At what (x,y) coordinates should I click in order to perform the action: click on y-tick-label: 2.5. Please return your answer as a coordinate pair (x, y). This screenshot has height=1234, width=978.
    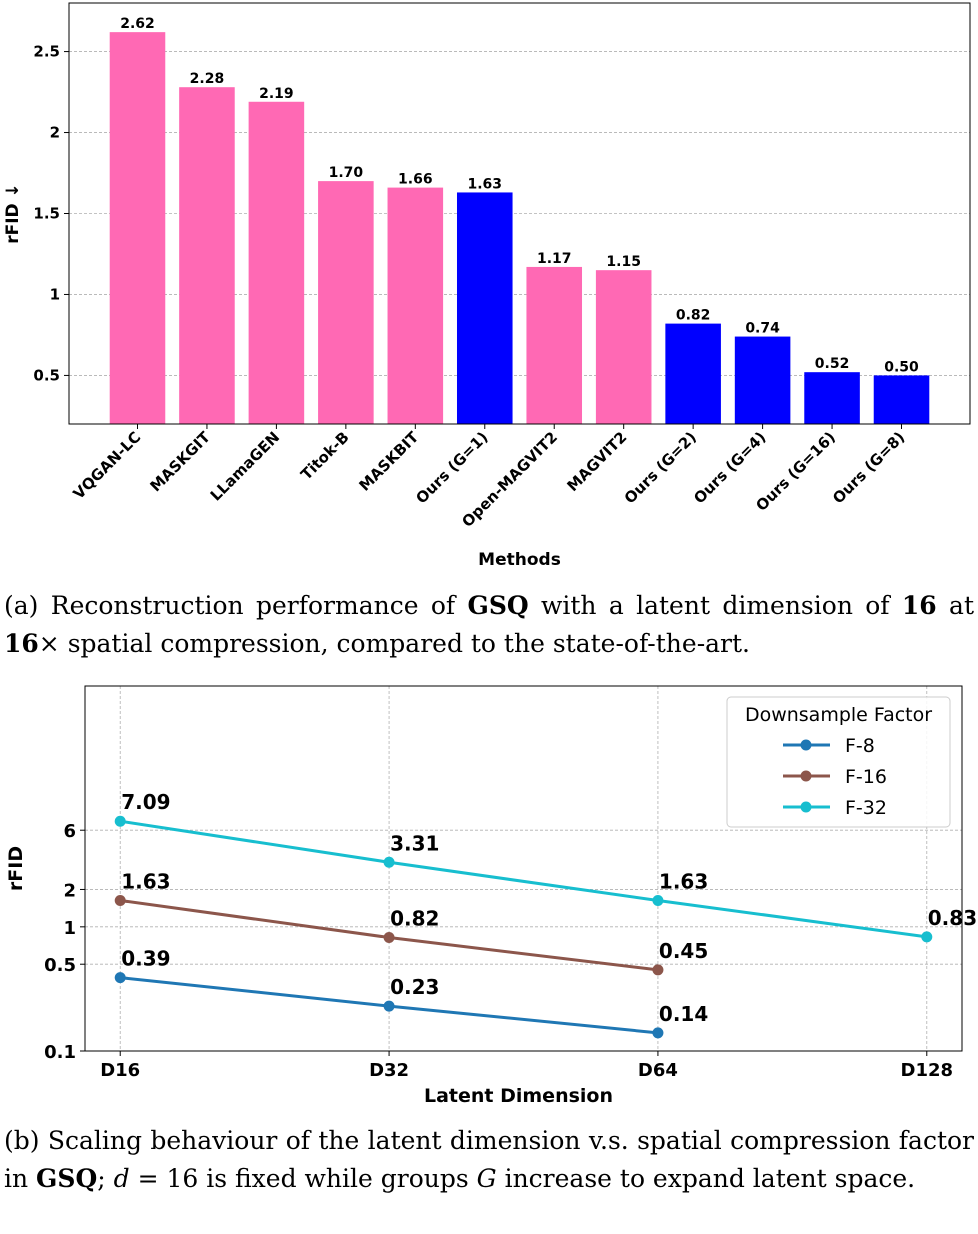
    Looking at the image, I should click on (46, 52).